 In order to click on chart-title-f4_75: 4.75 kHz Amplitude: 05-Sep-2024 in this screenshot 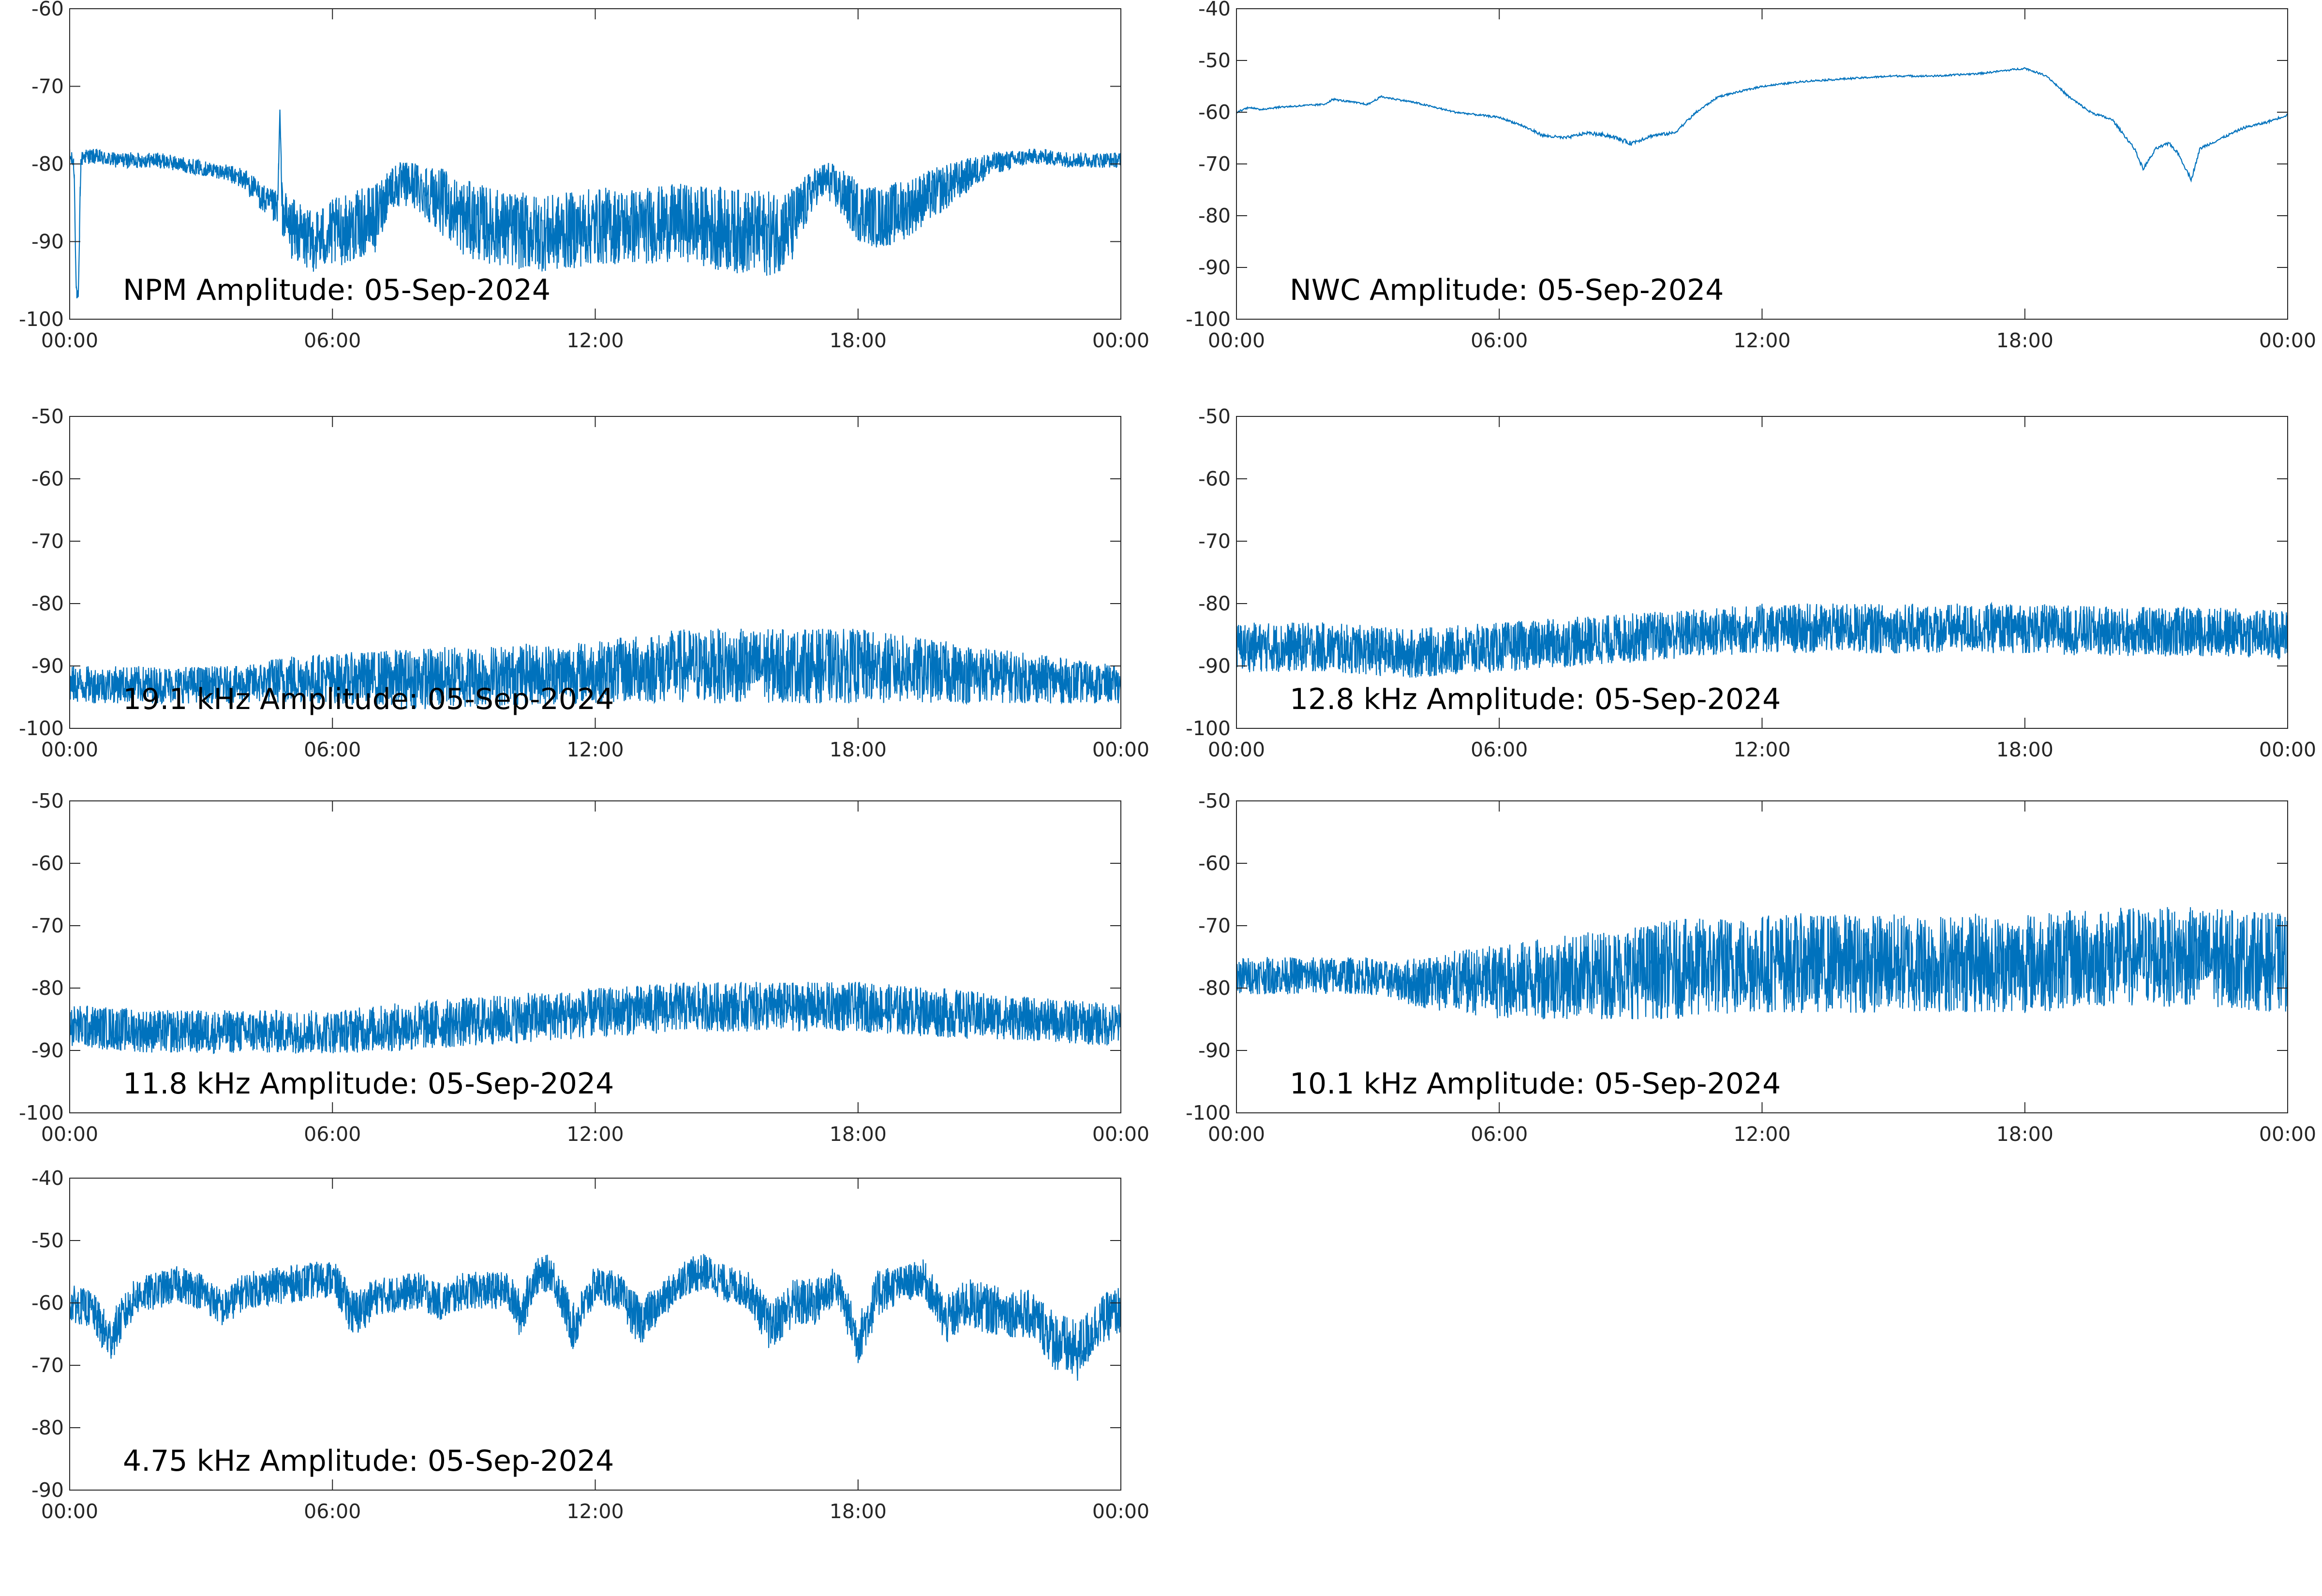, I will do `click(368, 1461)`.